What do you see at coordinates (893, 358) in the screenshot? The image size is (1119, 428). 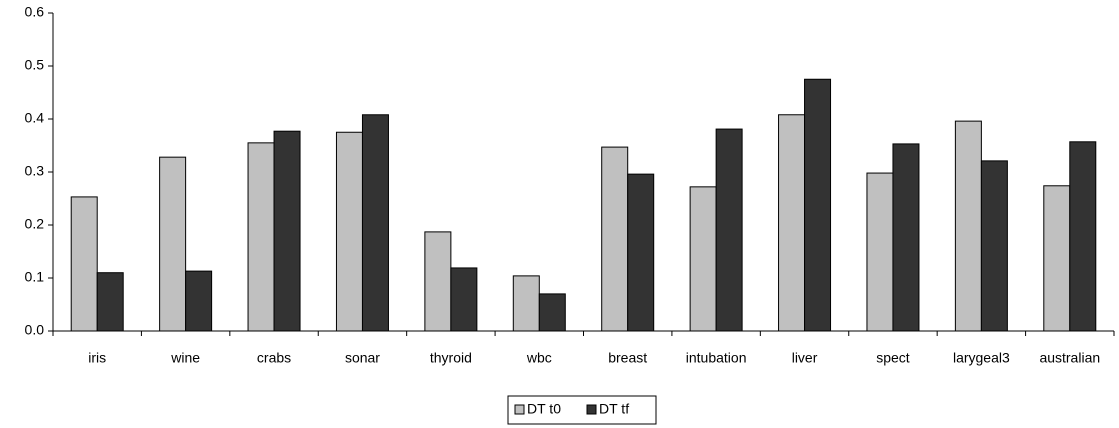 I see `x-tick-label: spect` at bounding box center [893, 358].